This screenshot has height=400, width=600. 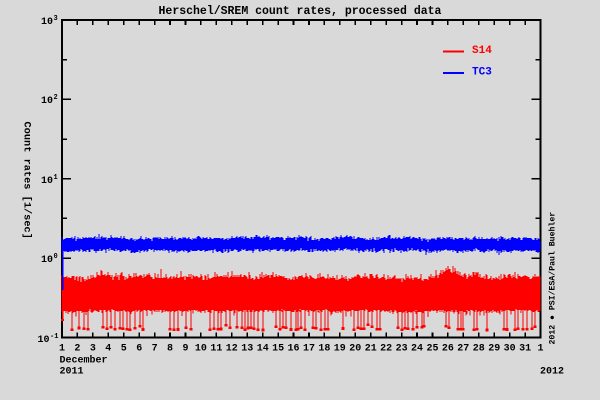 I want to click on svg-text: 25, so click(x=432, y=349).